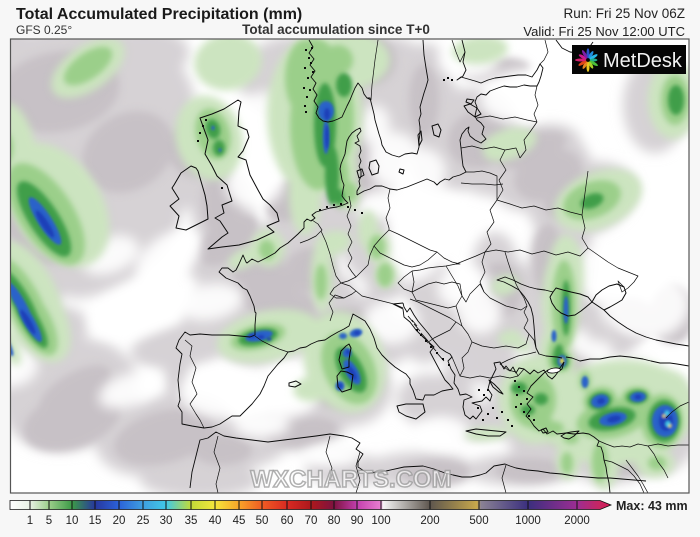 This screenshot has height=537, width=700. I want to click on svg-text: 25, so click(143, 521).